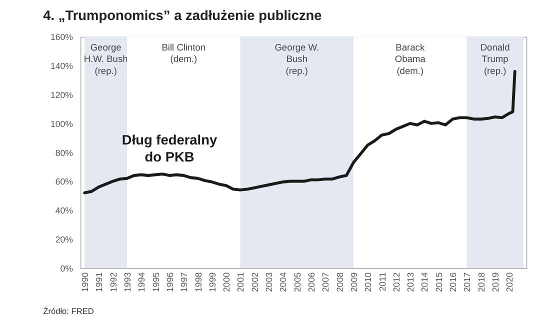  Describe the element at coordinates (509, 282) in the screenshot. I see `x-tick-label: 2020` at that location.